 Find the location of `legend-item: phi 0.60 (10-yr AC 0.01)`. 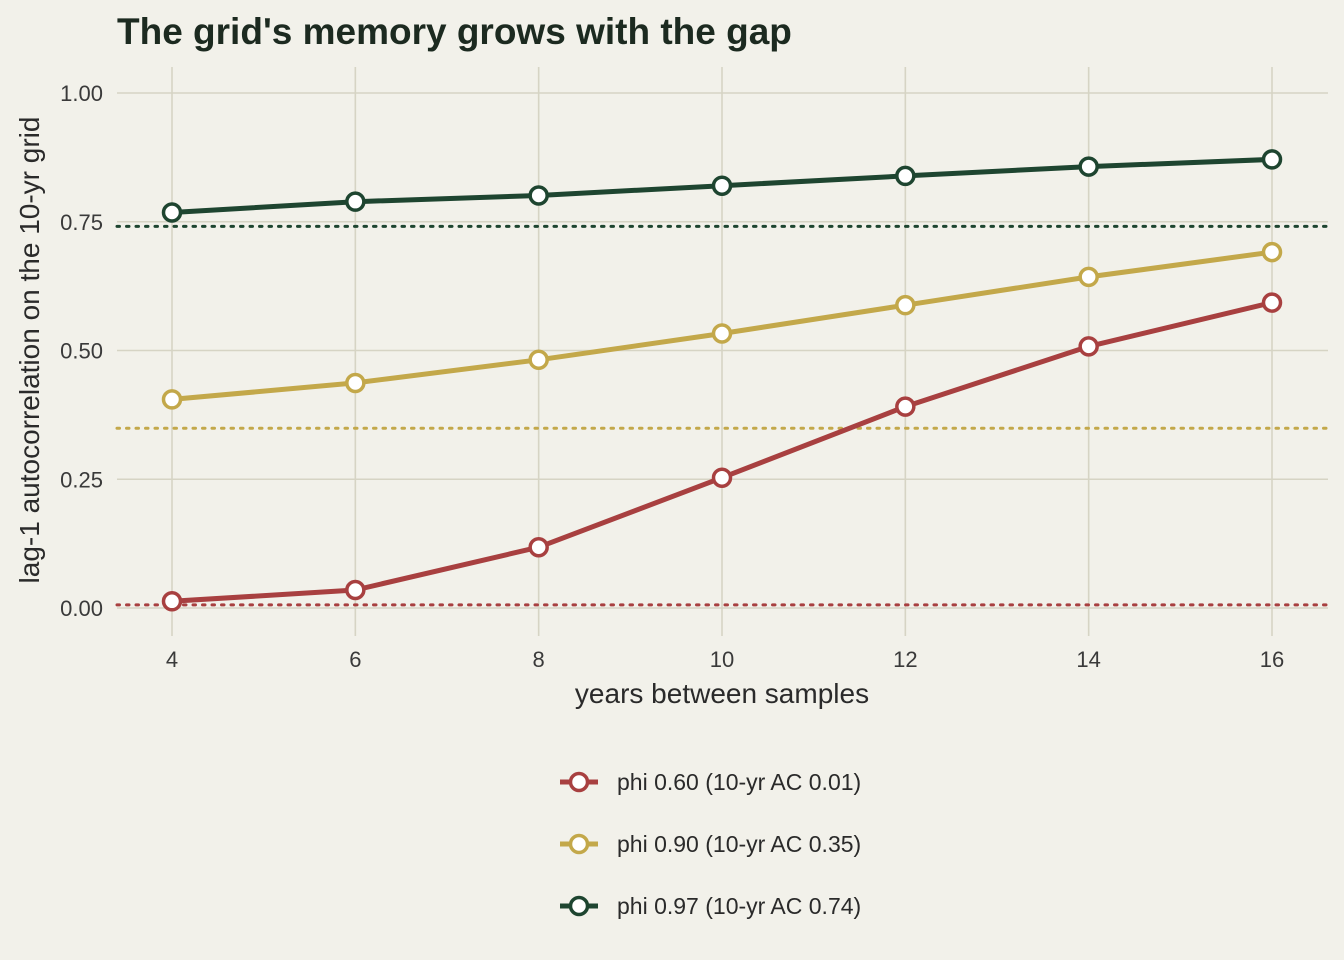

legend-item: phi 0.60 (10-yr AC 0.01) is located at coordinates (710, 782).